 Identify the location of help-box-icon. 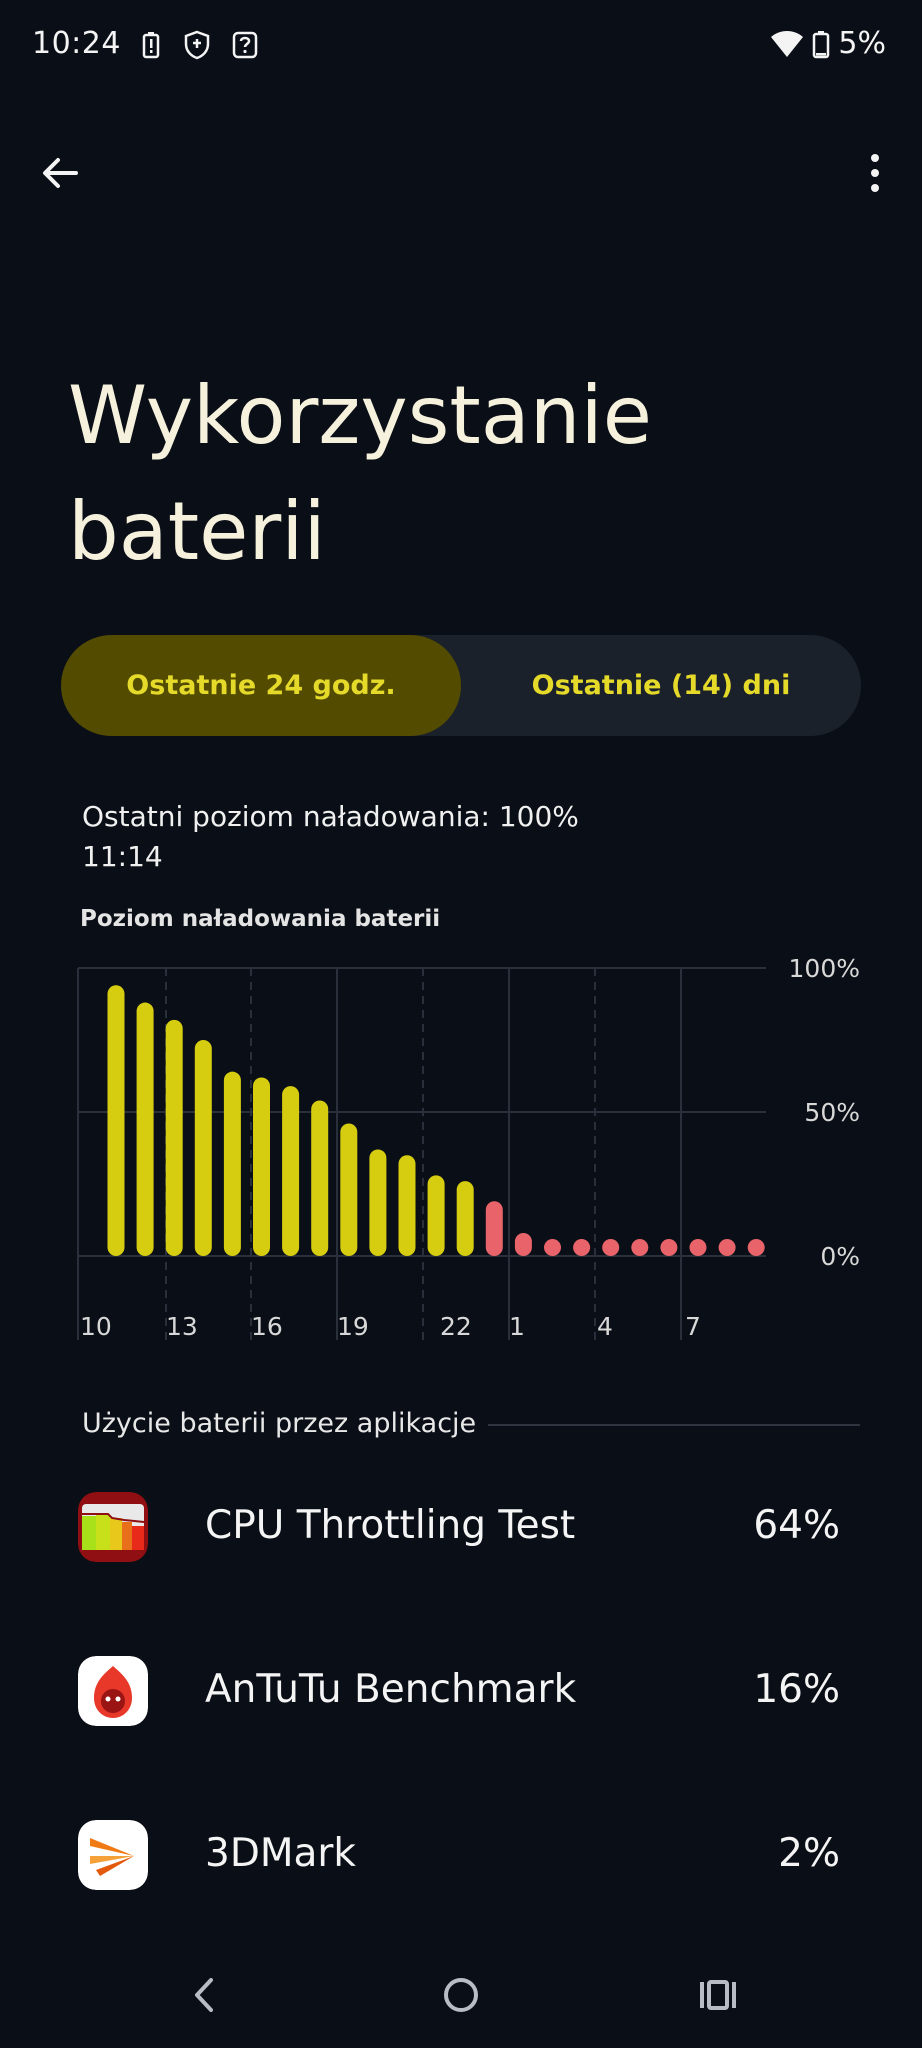
(245, 45).